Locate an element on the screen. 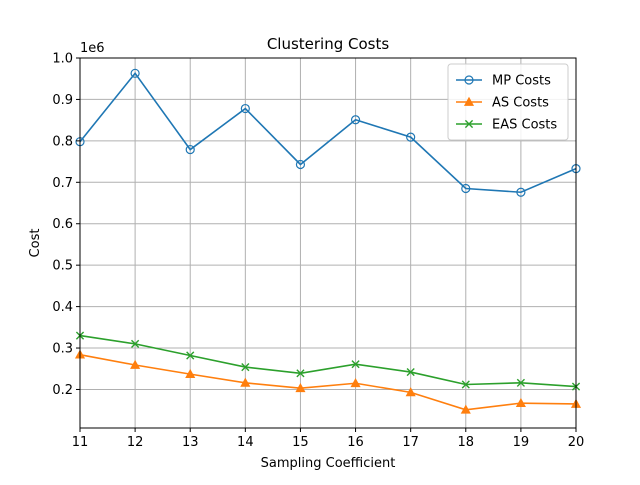 The width and height of the screenshot is (640, 485). x-tick-label: 14 is located at coordinates (245, 442).